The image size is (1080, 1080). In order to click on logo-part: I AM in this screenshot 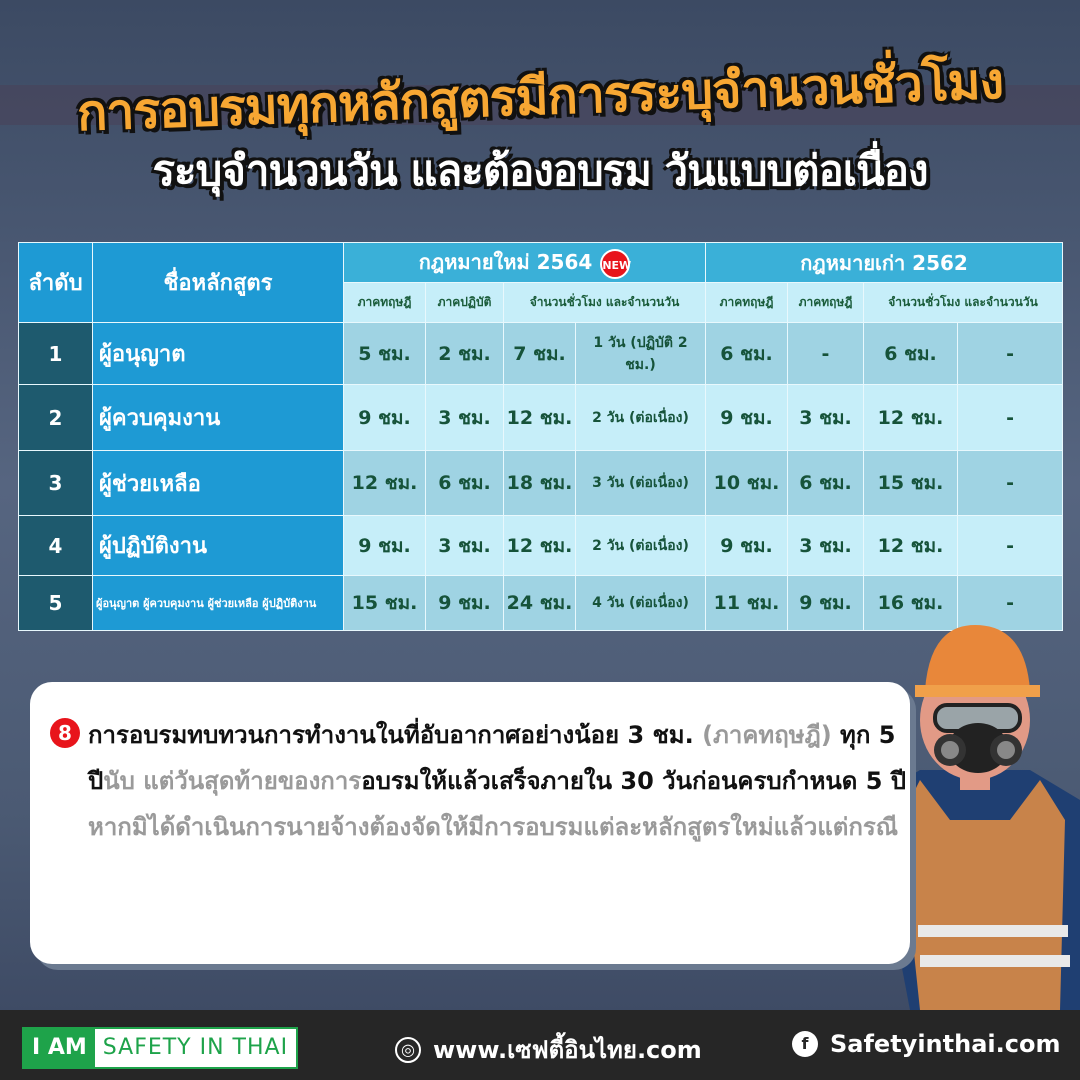, I will do `click(59, 1048)`.